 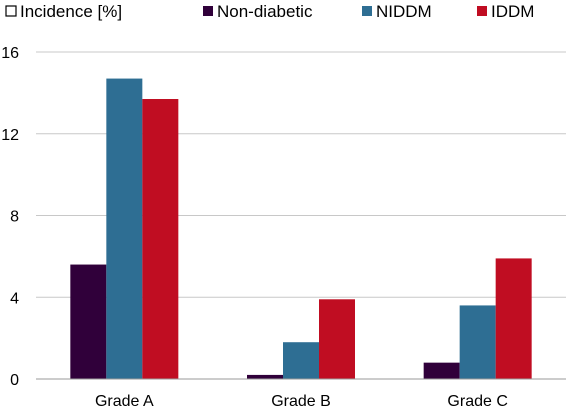 I want to click on bar-iddm-grade-c, so click(x=513, y=318).